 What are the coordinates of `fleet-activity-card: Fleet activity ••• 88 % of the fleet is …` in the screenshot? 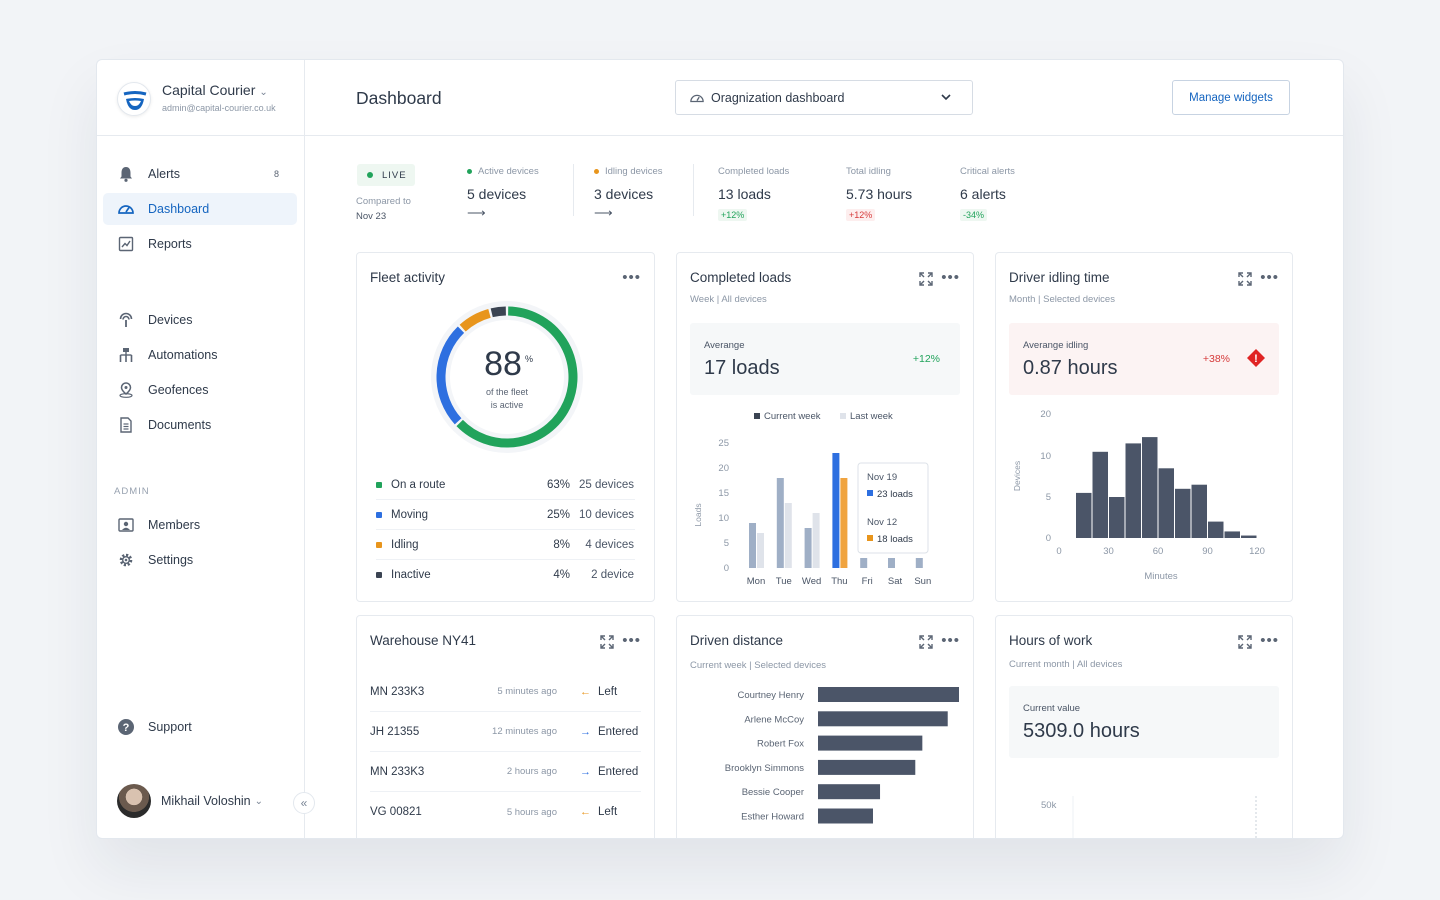 It's located at (505, 427).